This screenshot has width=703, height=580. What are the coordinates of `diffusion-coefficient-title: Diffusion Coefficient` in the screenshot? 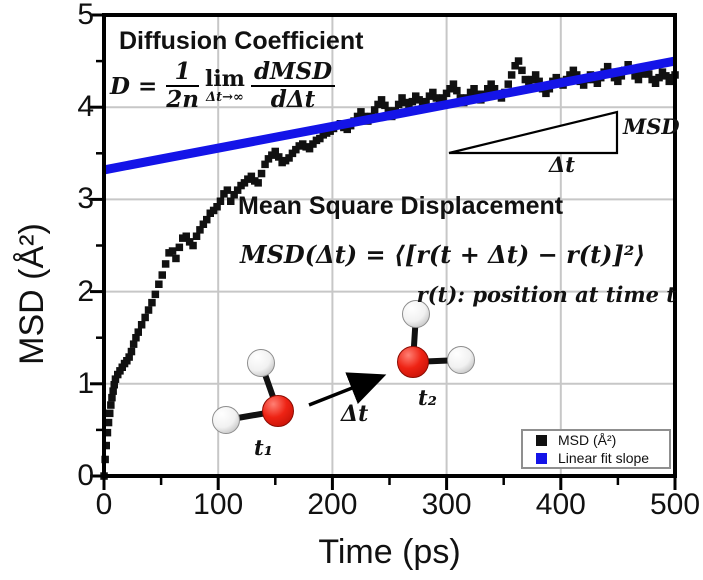 It's located at (241, 41).